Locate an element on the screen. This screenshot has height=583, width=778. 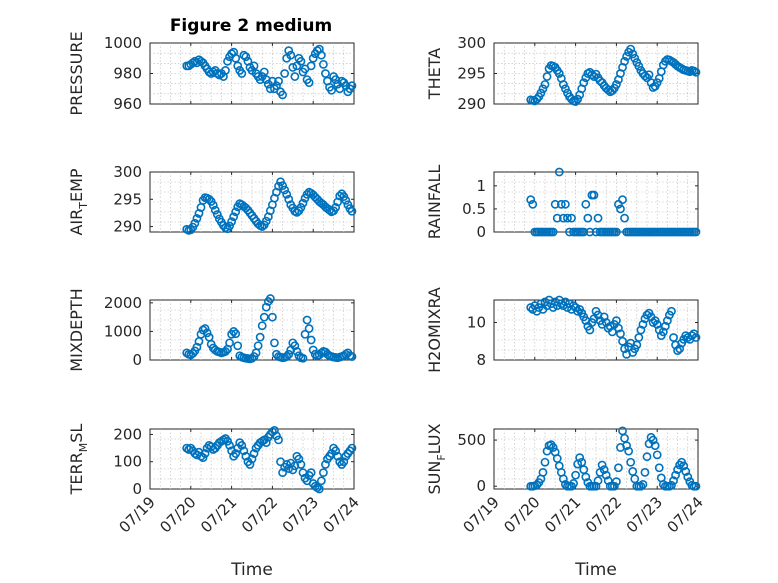
y-axis-label: AIRTEMP is located at coordinates (78, 201).